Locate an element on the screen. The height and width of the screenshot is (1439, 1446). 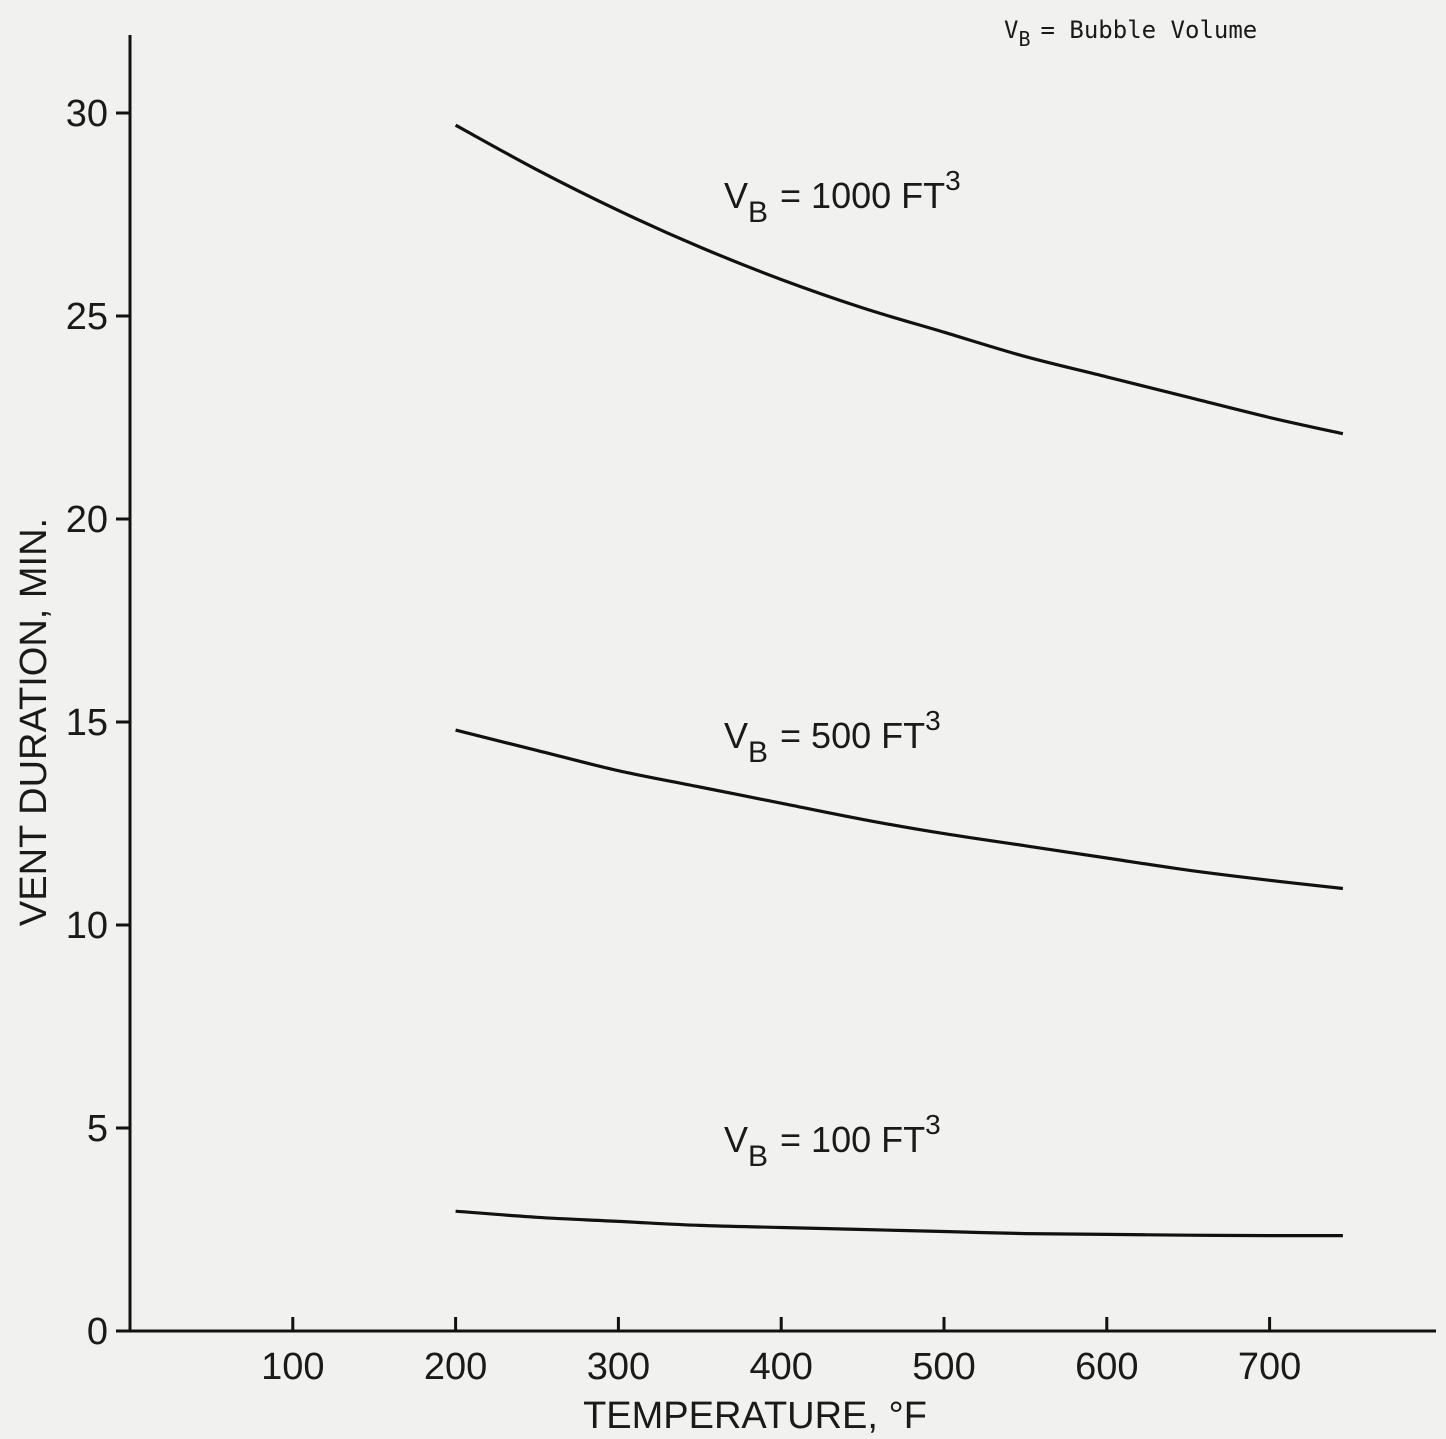
legend-symbol: V is located at coordinates (1011, 30).